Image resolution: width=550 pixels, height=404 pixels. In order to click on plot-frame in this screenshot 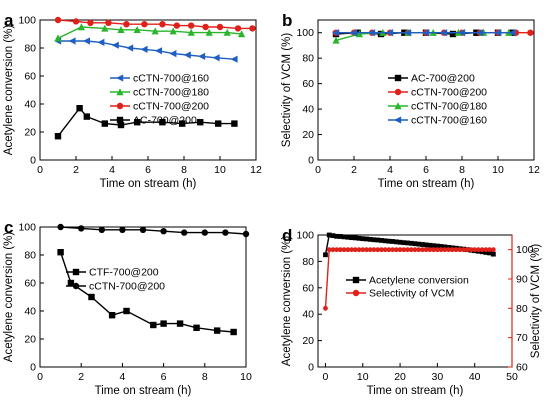, I will do `click(143, 297)`.